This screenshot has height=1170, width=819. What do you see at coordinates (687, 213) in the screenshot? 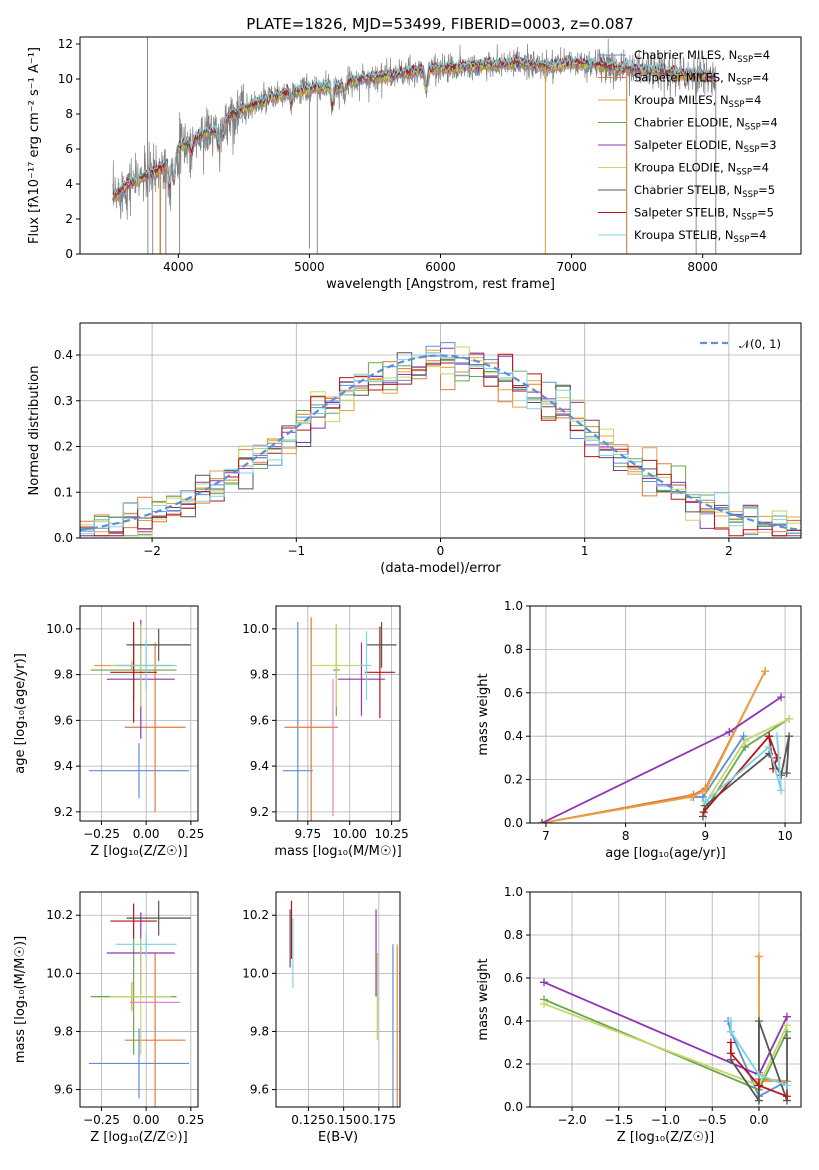
I see `legend-label: Salpeter STELIB, N` at bounding box center [687, 213].